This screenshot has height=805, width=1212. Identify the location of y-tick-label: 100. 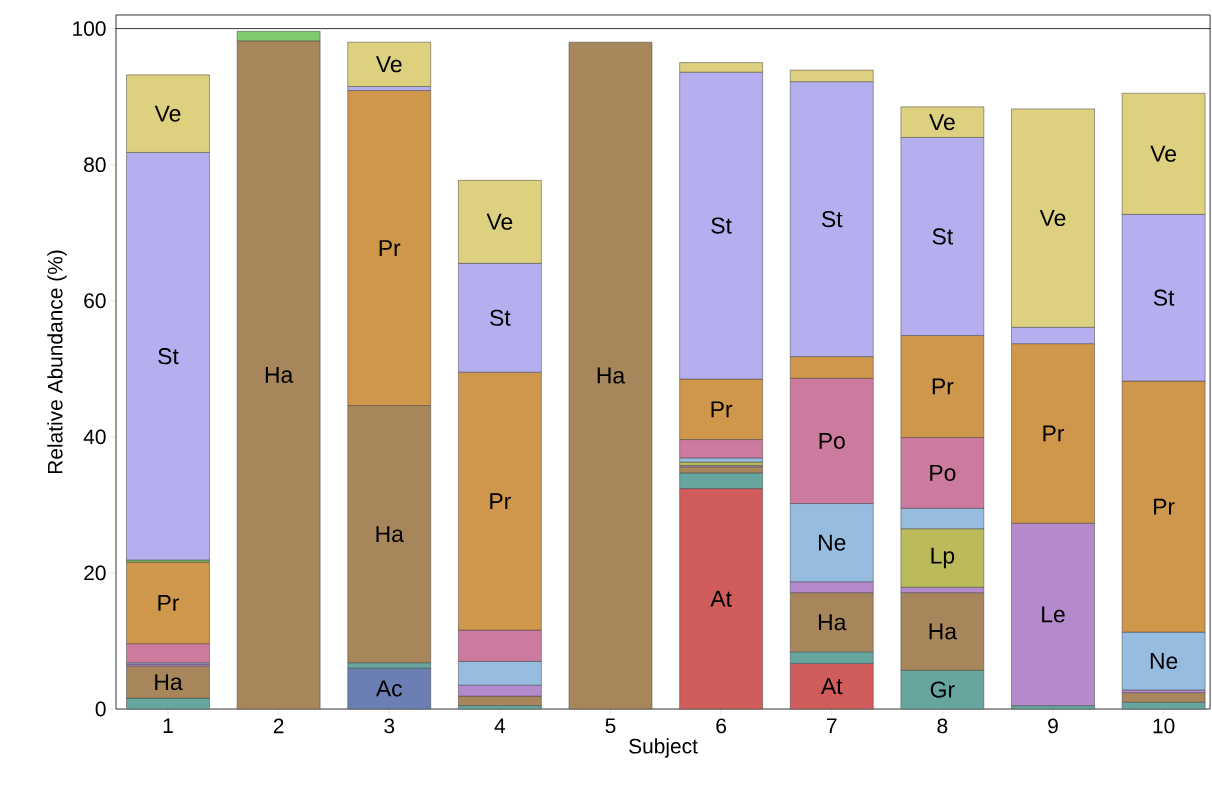
(89, 28).